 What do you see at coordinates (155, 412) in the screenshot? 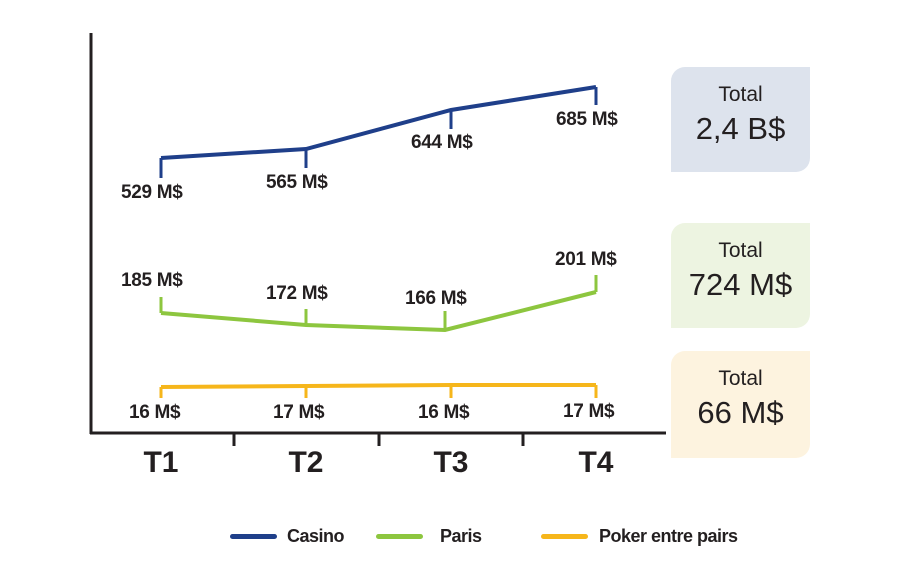
I see `data-label-poker-t1: 16 M$` at bounding box center [155, 412].